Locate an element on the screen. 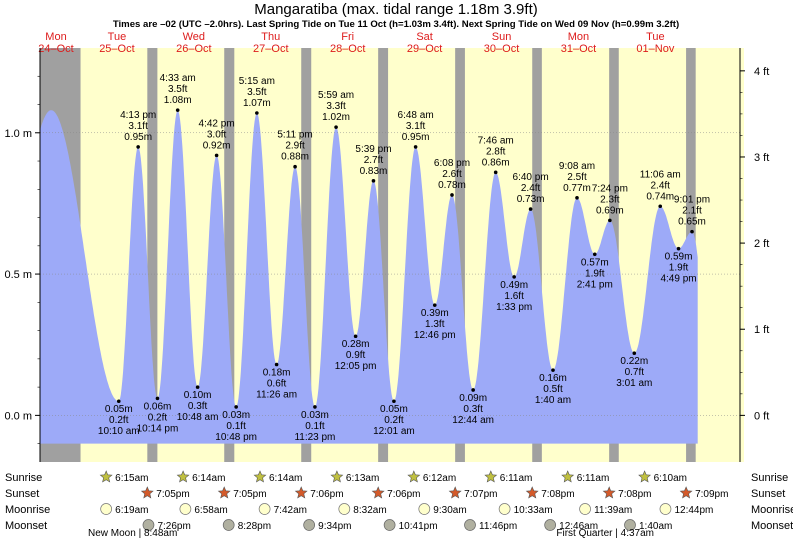 This screenshot has width=793, height=539. sunset-time: 7:07pm is located at coordinates (480, 494).